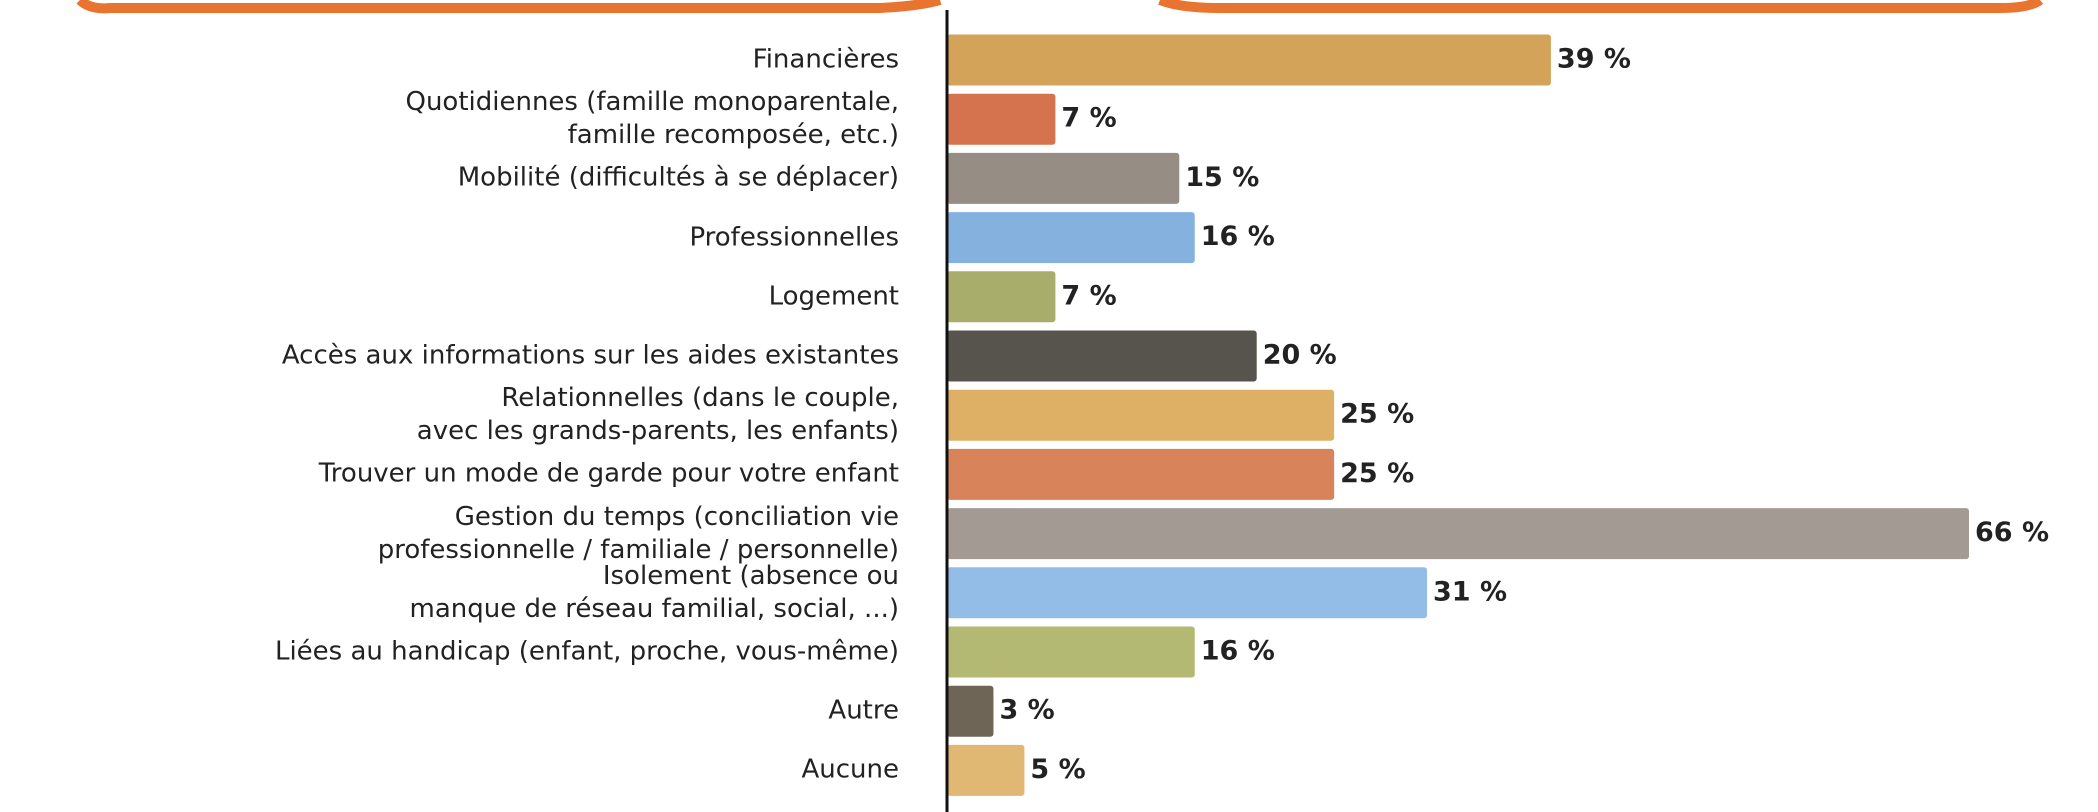  What do you see at coordinates (1222, 177) in the screenshot?
I see `value-label: 15 %` at bounding box center [1222, 177].